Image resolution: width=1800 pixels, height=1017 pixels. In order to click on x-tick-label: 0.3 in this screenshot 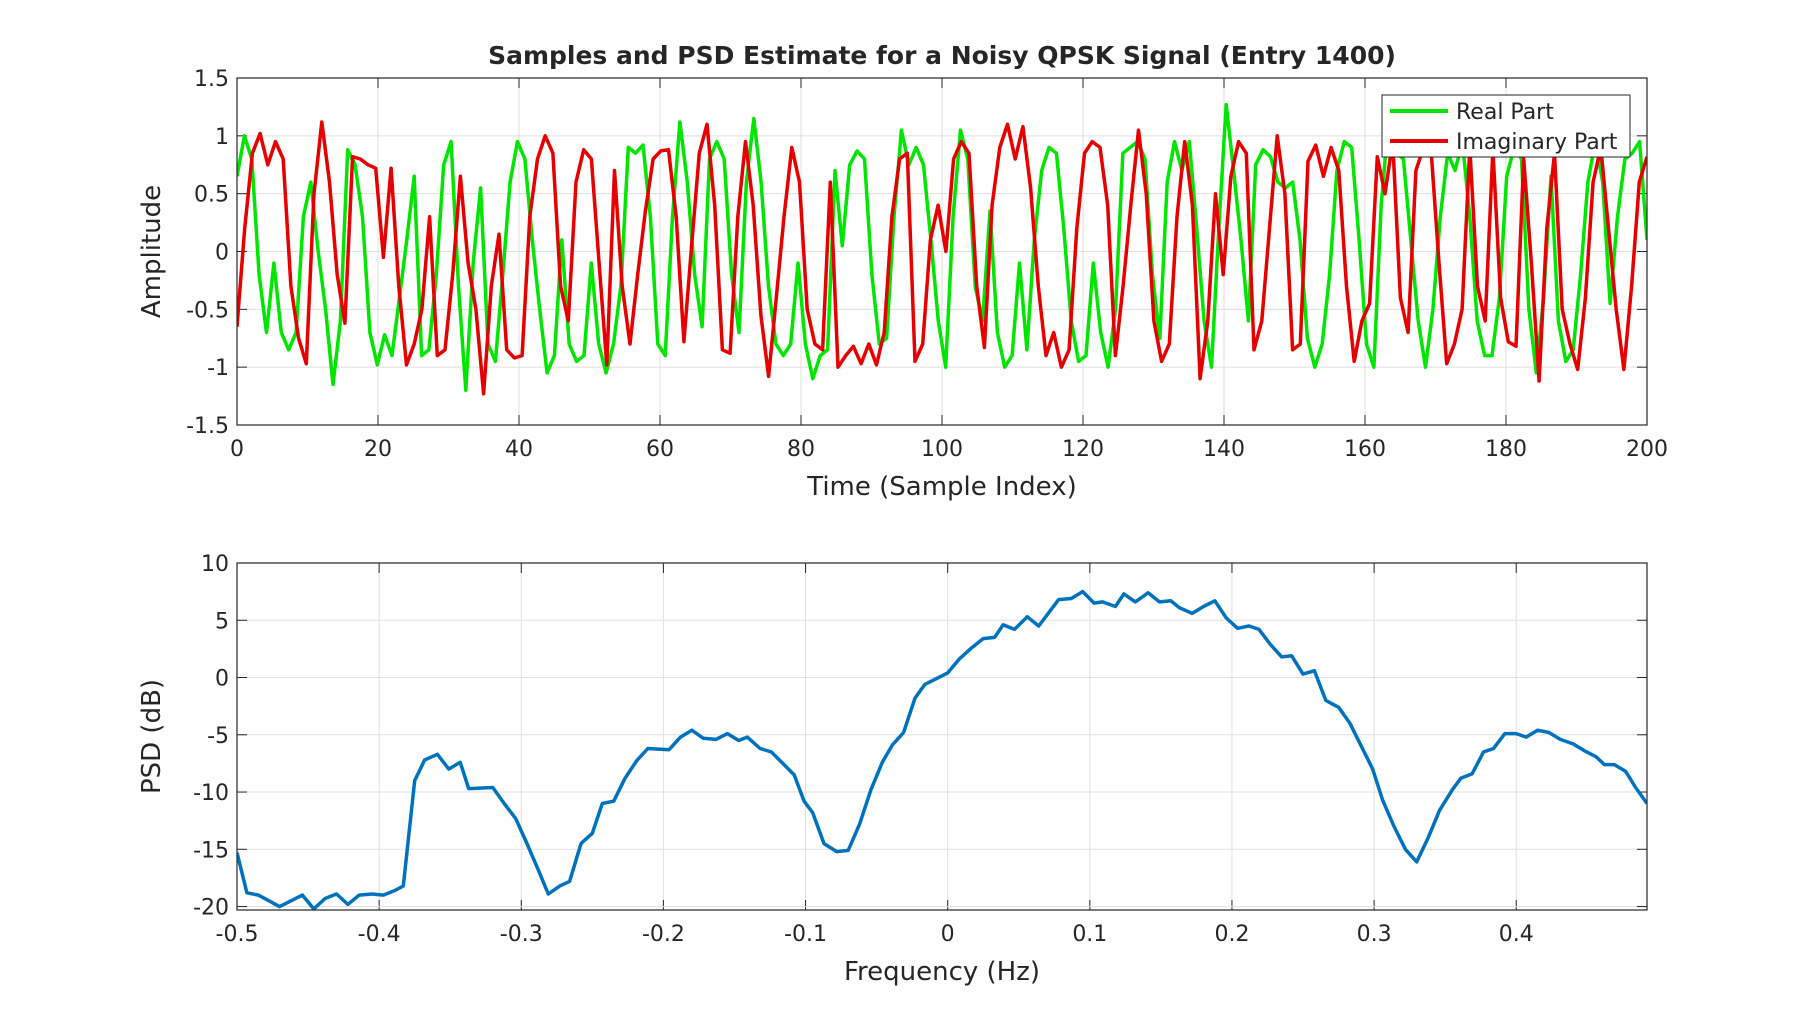, I will do `click(1374, 934)`.